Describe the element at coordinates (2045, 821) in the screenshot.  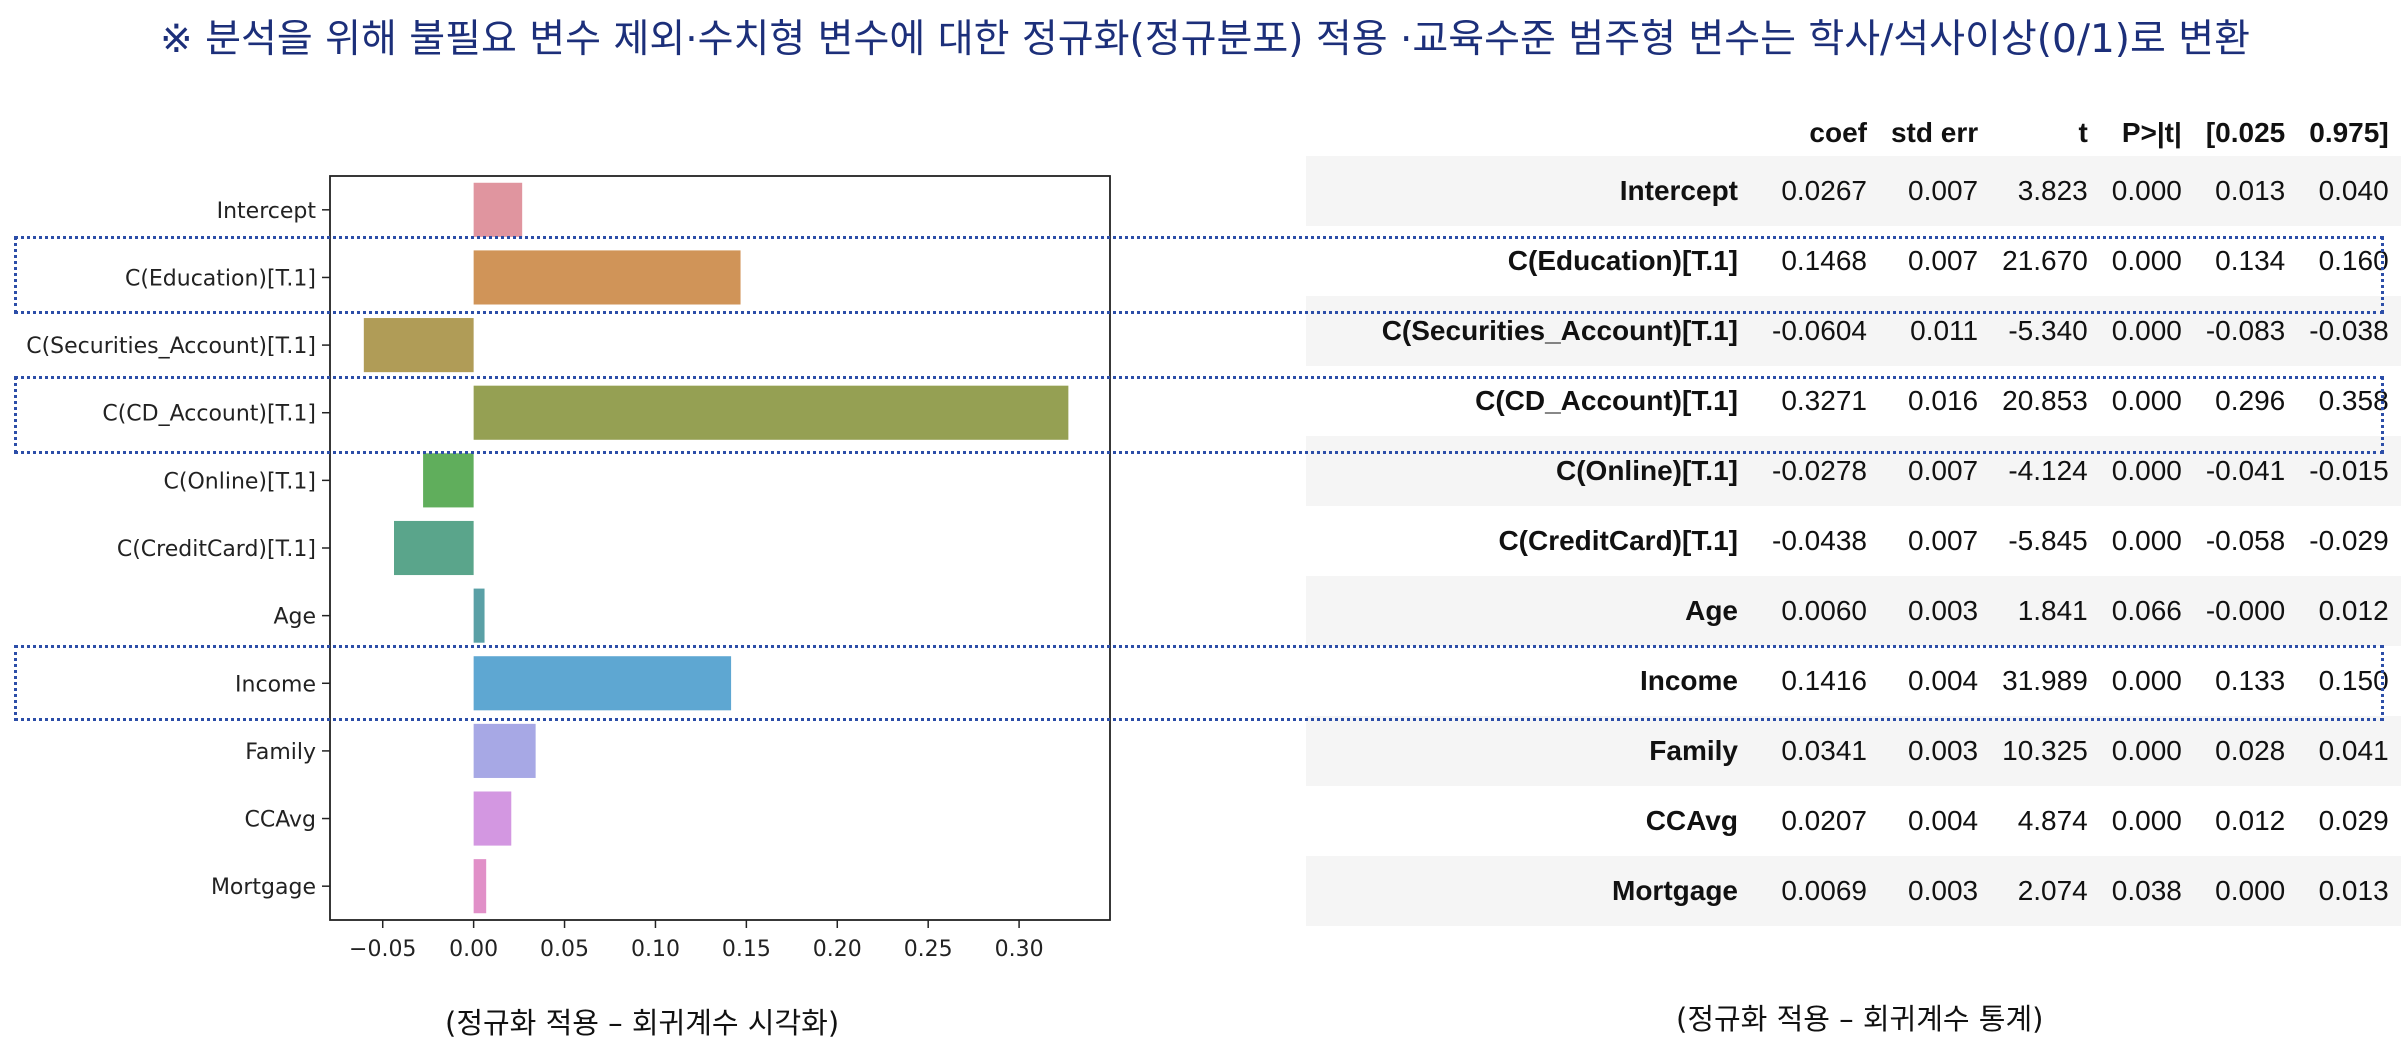
I see `table-cell: 4.874` at that location.